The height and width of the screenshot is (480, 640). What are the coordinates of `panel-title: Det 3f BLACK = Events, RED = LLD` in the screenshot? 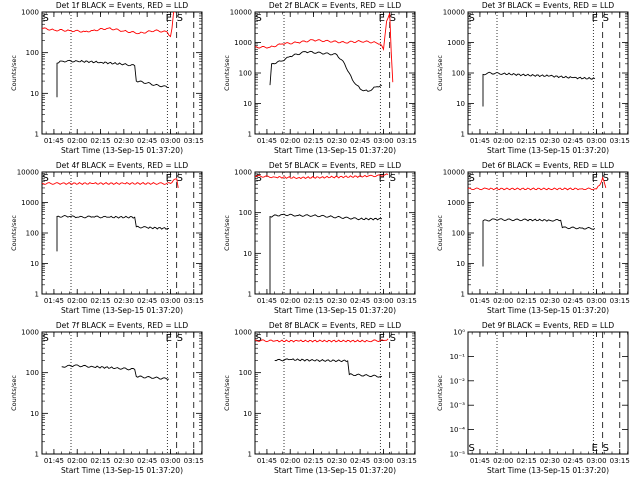 It's located at (548, 5).